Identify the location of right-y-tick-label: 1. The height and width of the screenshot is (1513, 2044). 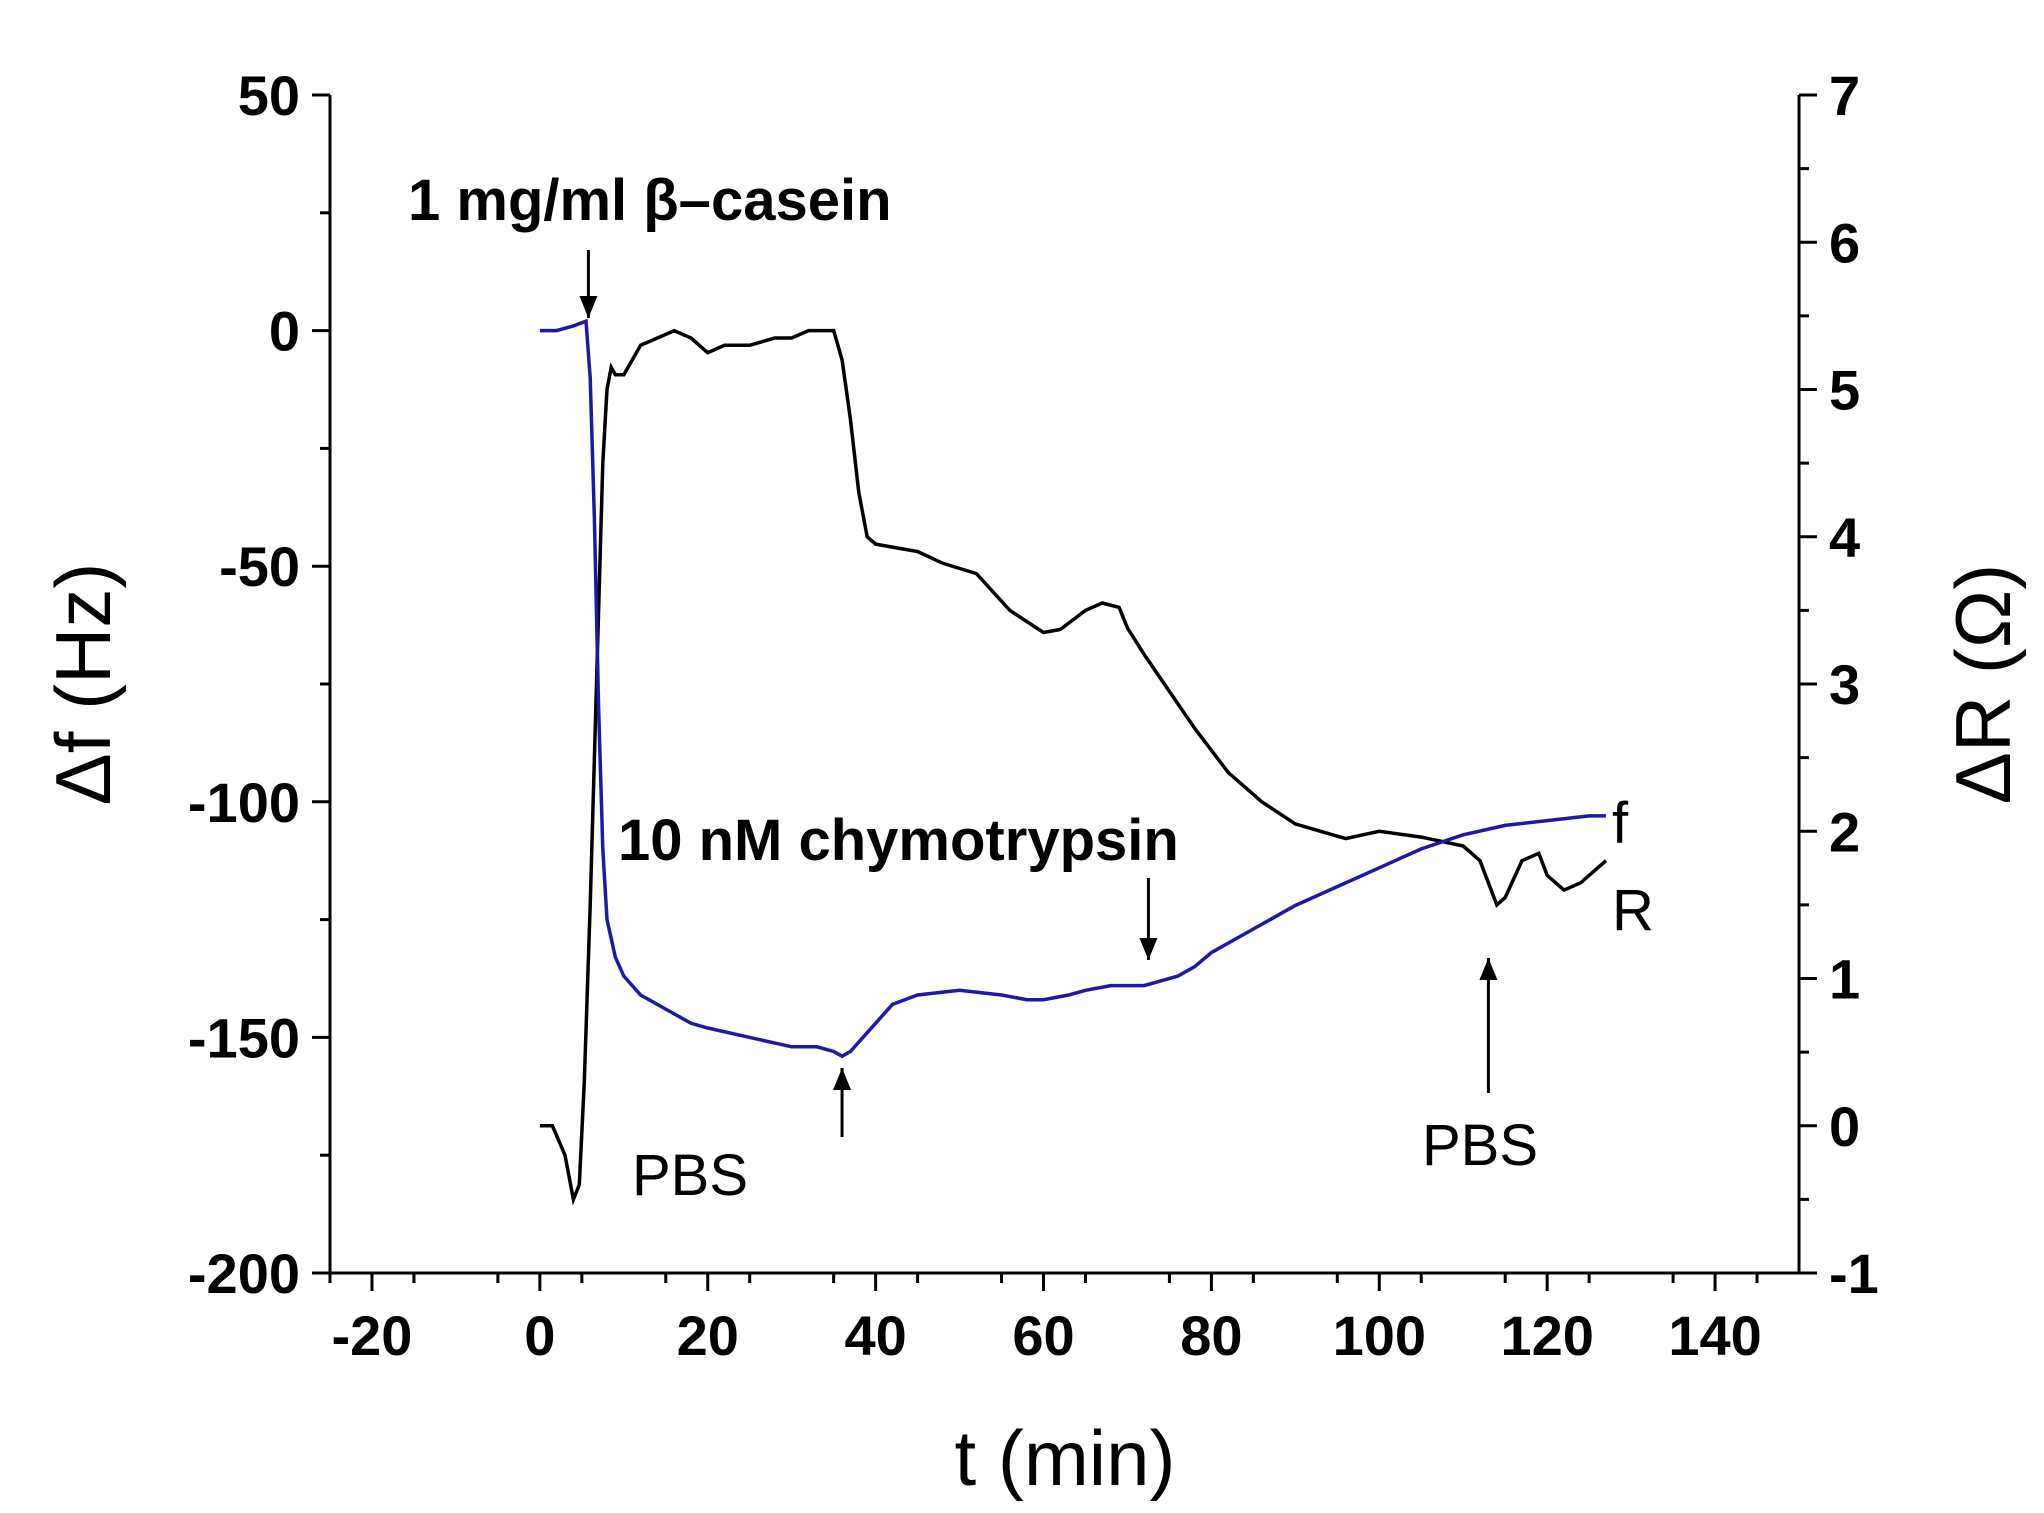
(1844, 979).